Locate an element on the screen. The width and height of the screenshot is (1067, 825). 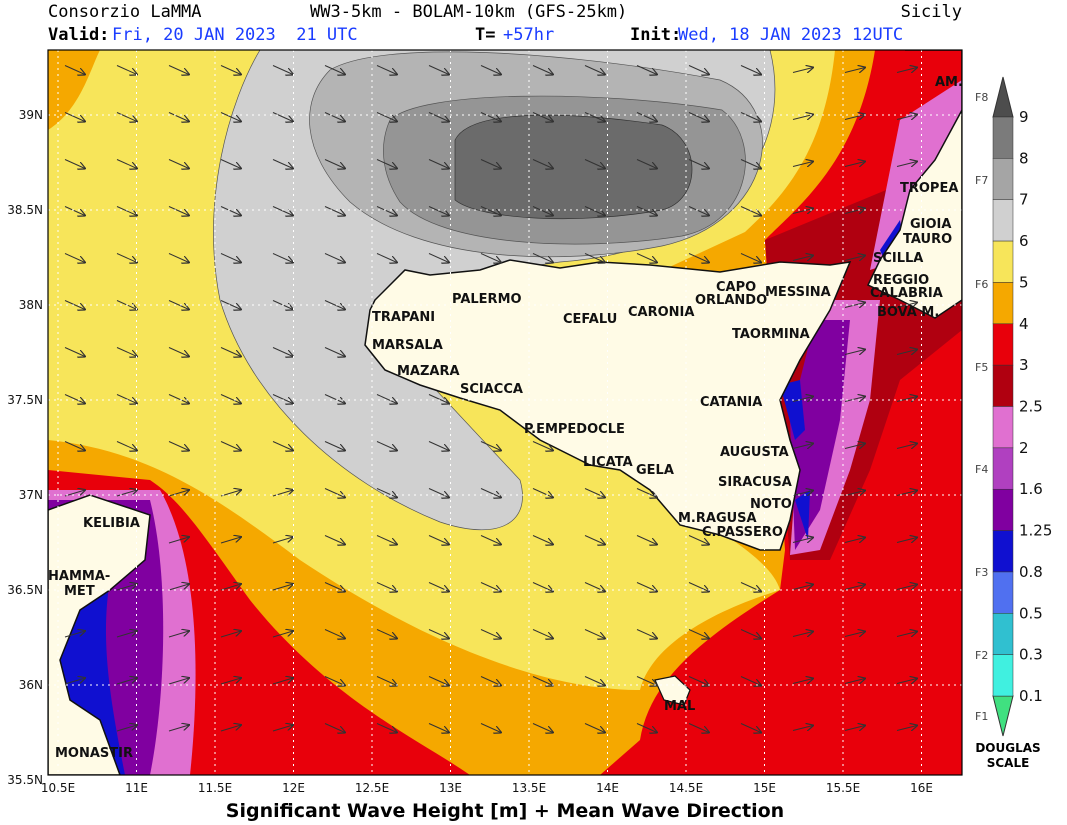
city: TAURO is located at coordinates (927, 239).